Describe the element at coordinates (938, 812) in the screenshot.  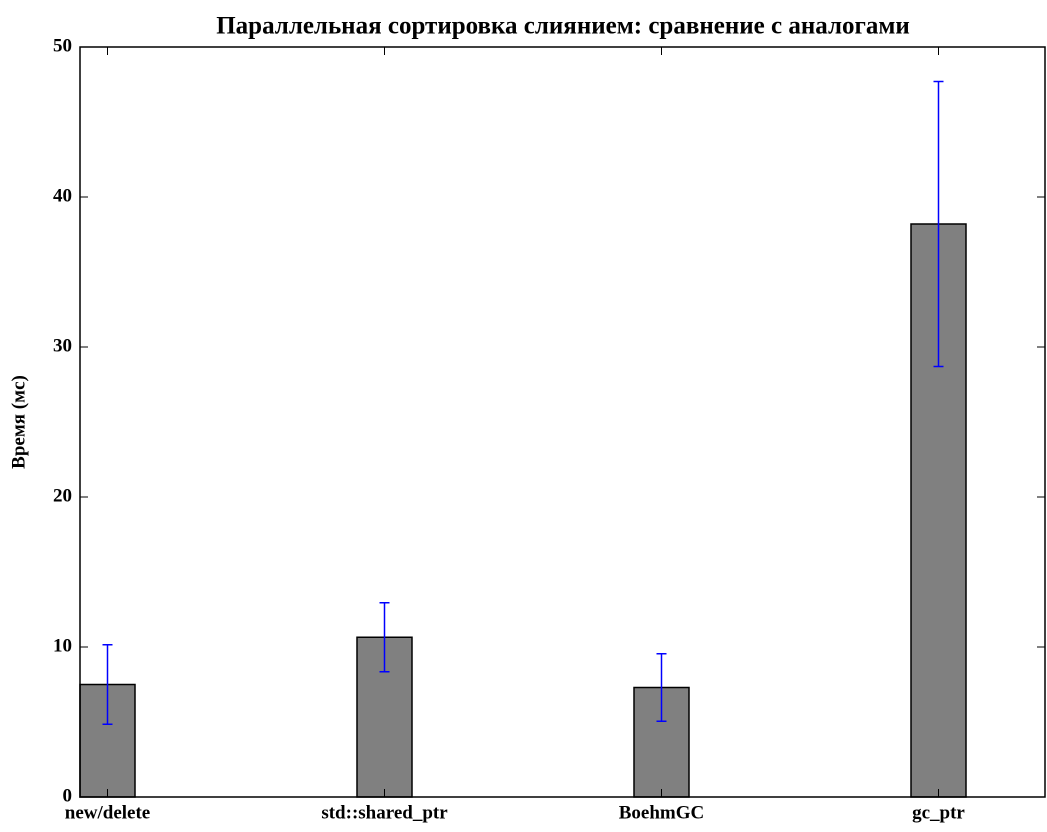
I see `x-tick-label: gc_ptr` at that location.